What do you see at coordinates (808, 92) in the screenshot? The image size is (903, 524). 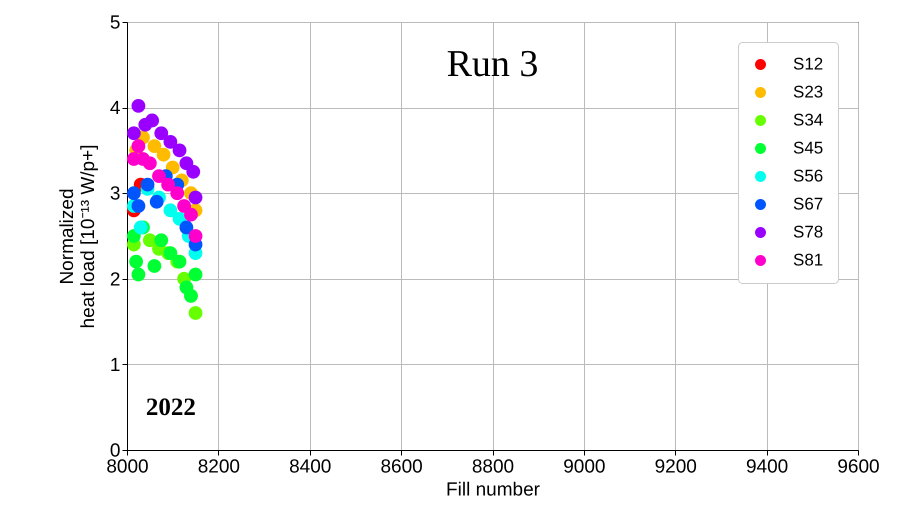 I see `legend-label: S23` at bounding box center [808, 92].